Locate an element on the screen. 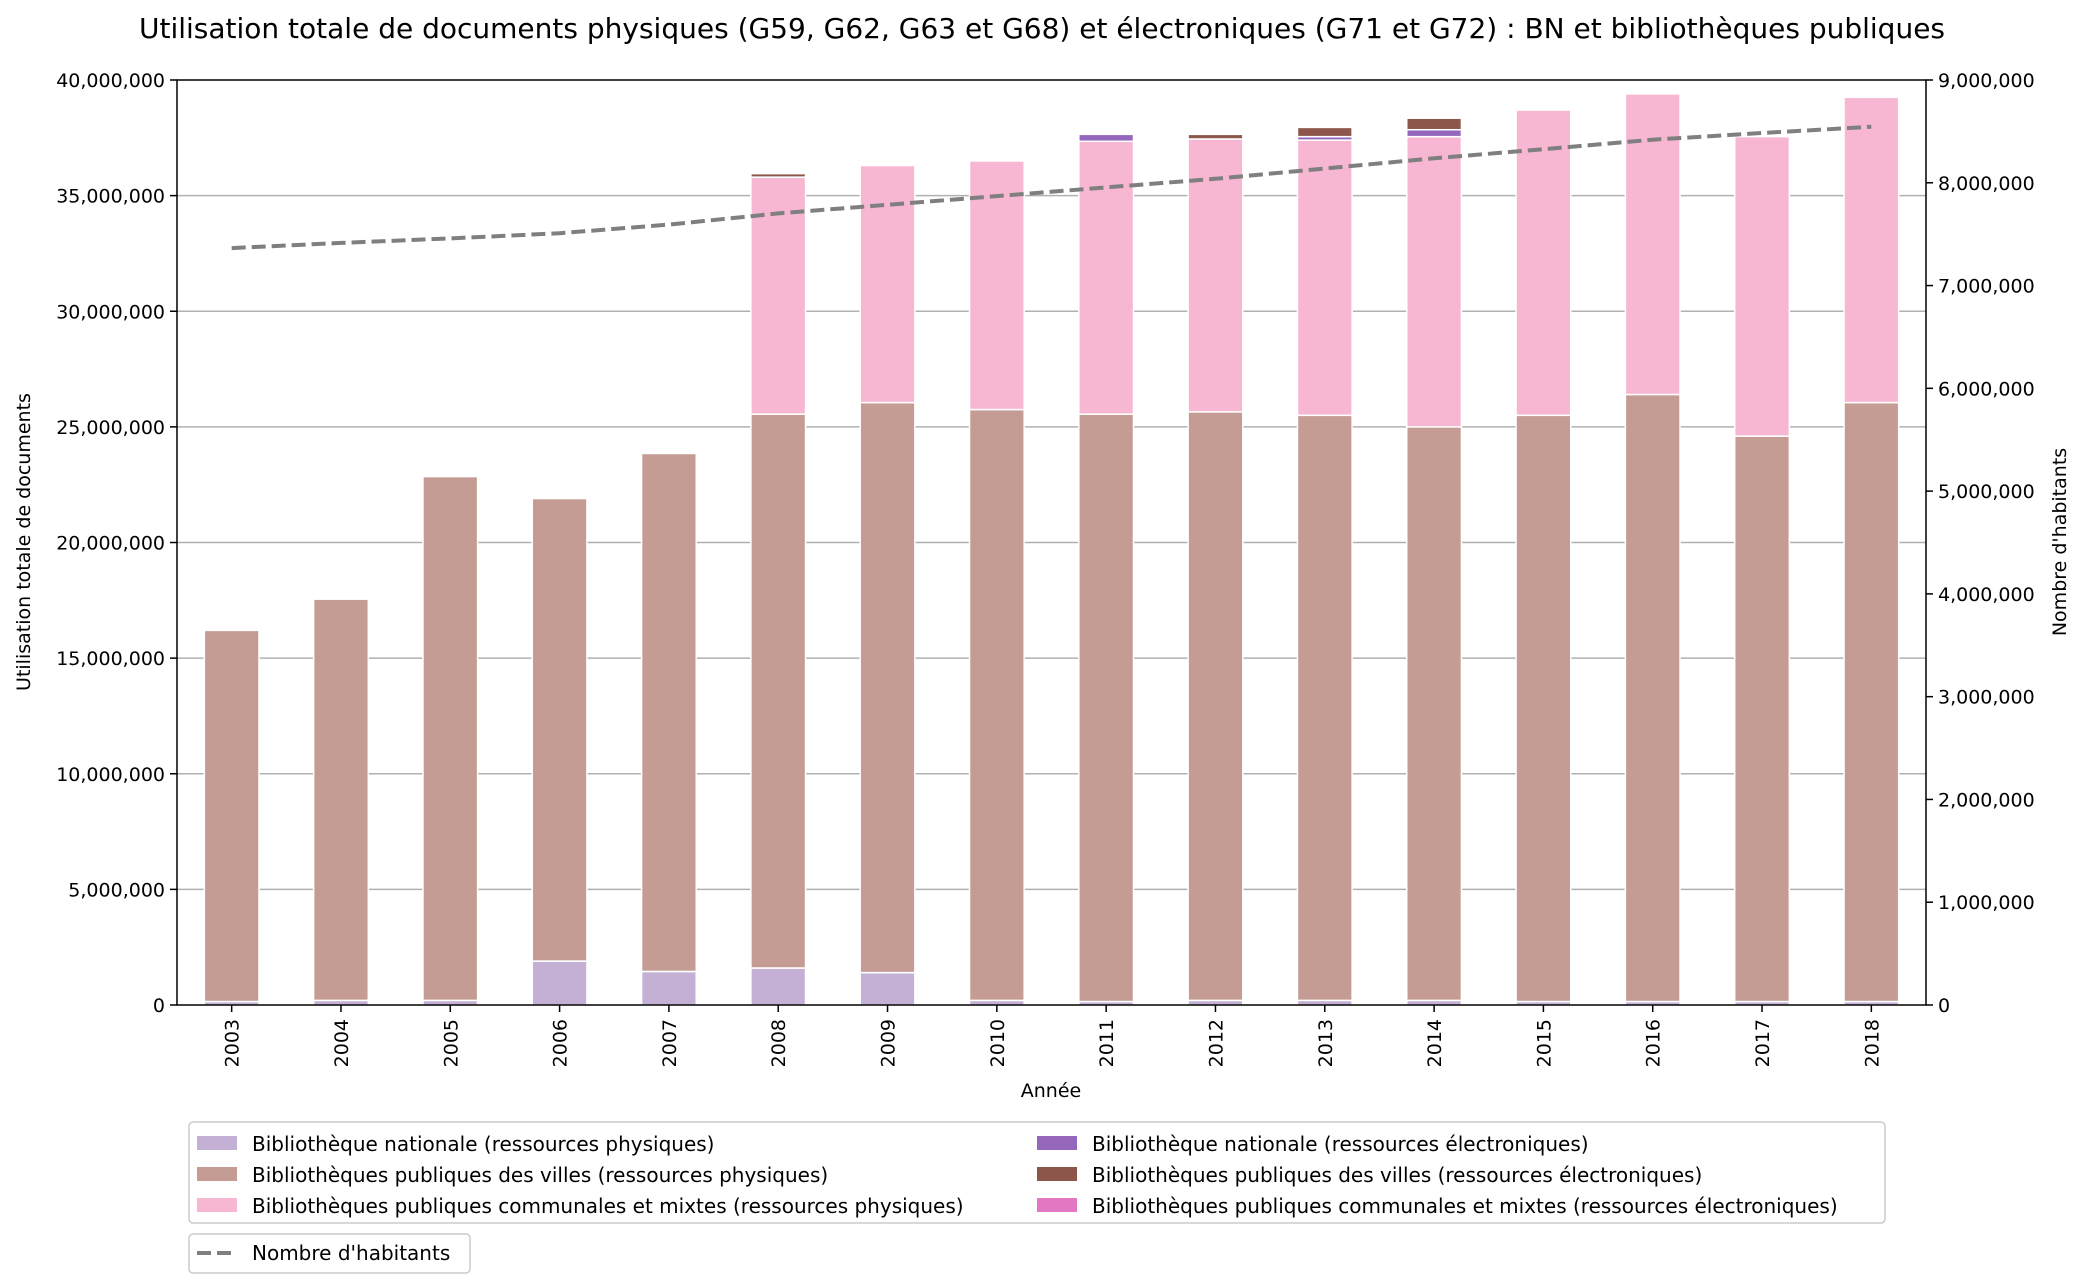 This screenshot has height=1285, width=2084. y-tick-label: 10,000,000 is located at coordinates (110, 775).